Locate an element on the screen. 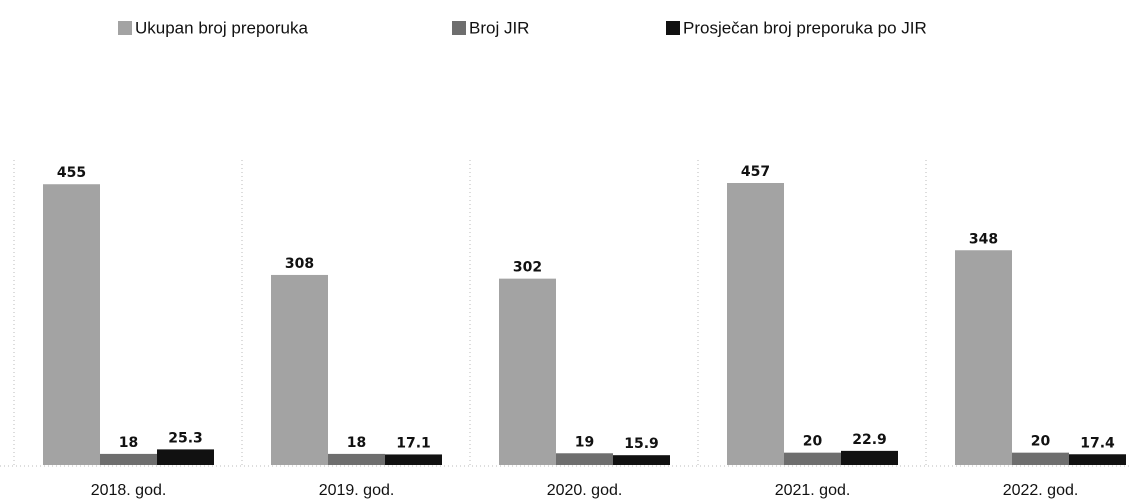 This screenshot has height=503, width=1138. data-label: 19 is located at coordinates (584, 442).